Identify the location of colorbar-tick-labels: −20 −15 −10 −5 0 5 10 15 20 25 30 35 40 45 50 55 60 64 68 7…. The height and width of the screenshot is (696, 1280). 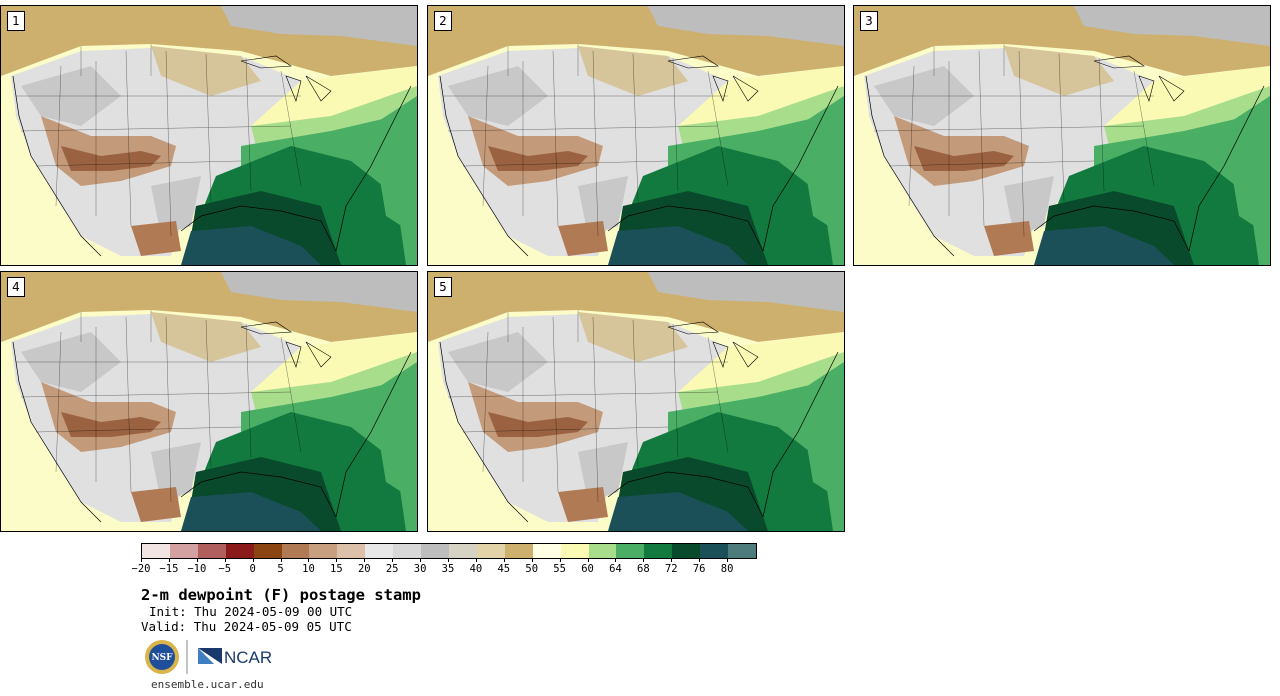
(443, 568).